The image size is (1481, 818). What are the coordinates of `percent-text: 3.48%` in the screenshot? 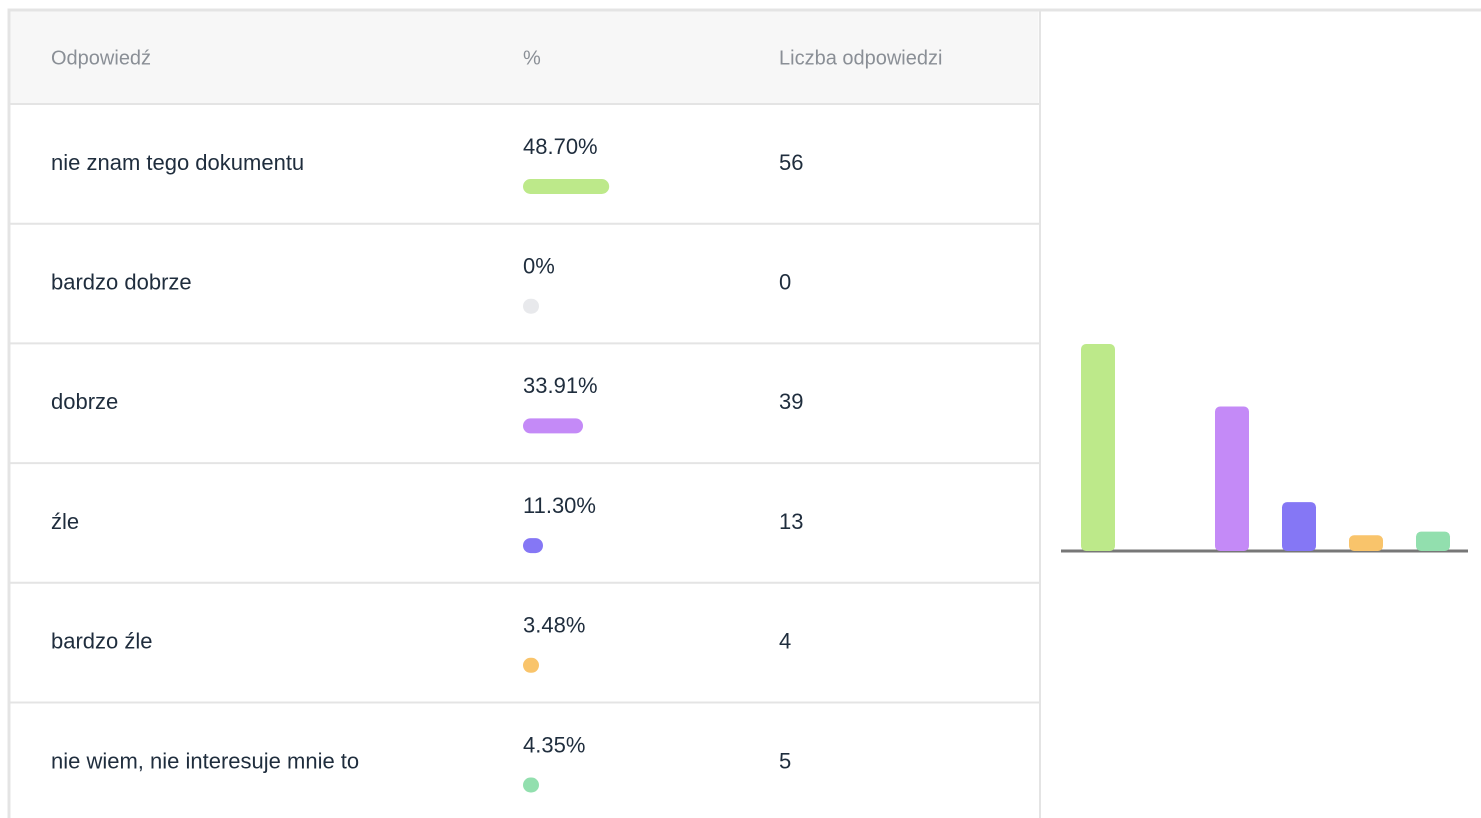 It's located at (554, 625).